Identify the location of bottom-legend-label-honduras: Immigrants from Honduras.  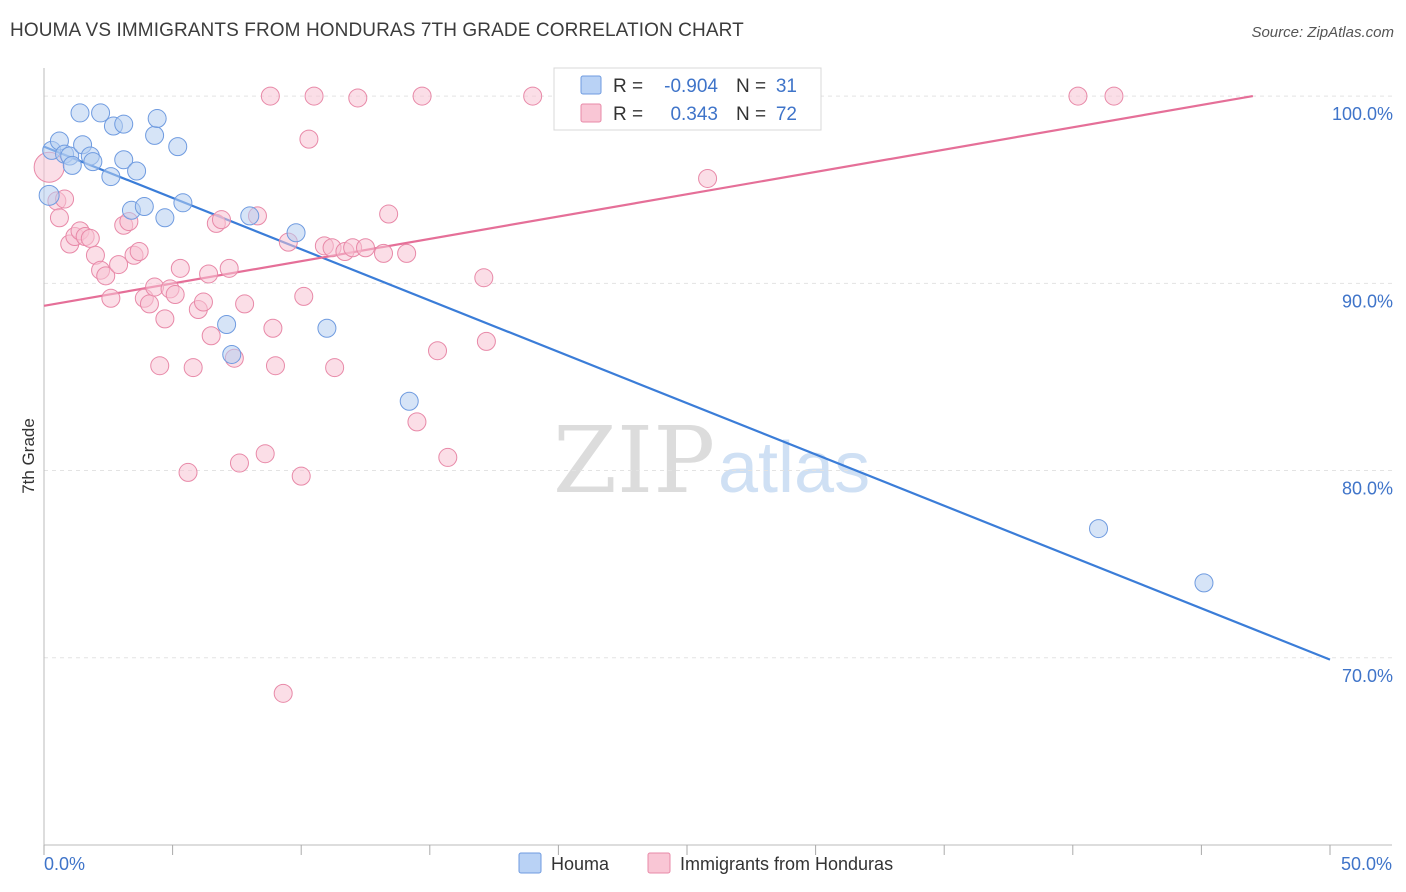
(786, 864).